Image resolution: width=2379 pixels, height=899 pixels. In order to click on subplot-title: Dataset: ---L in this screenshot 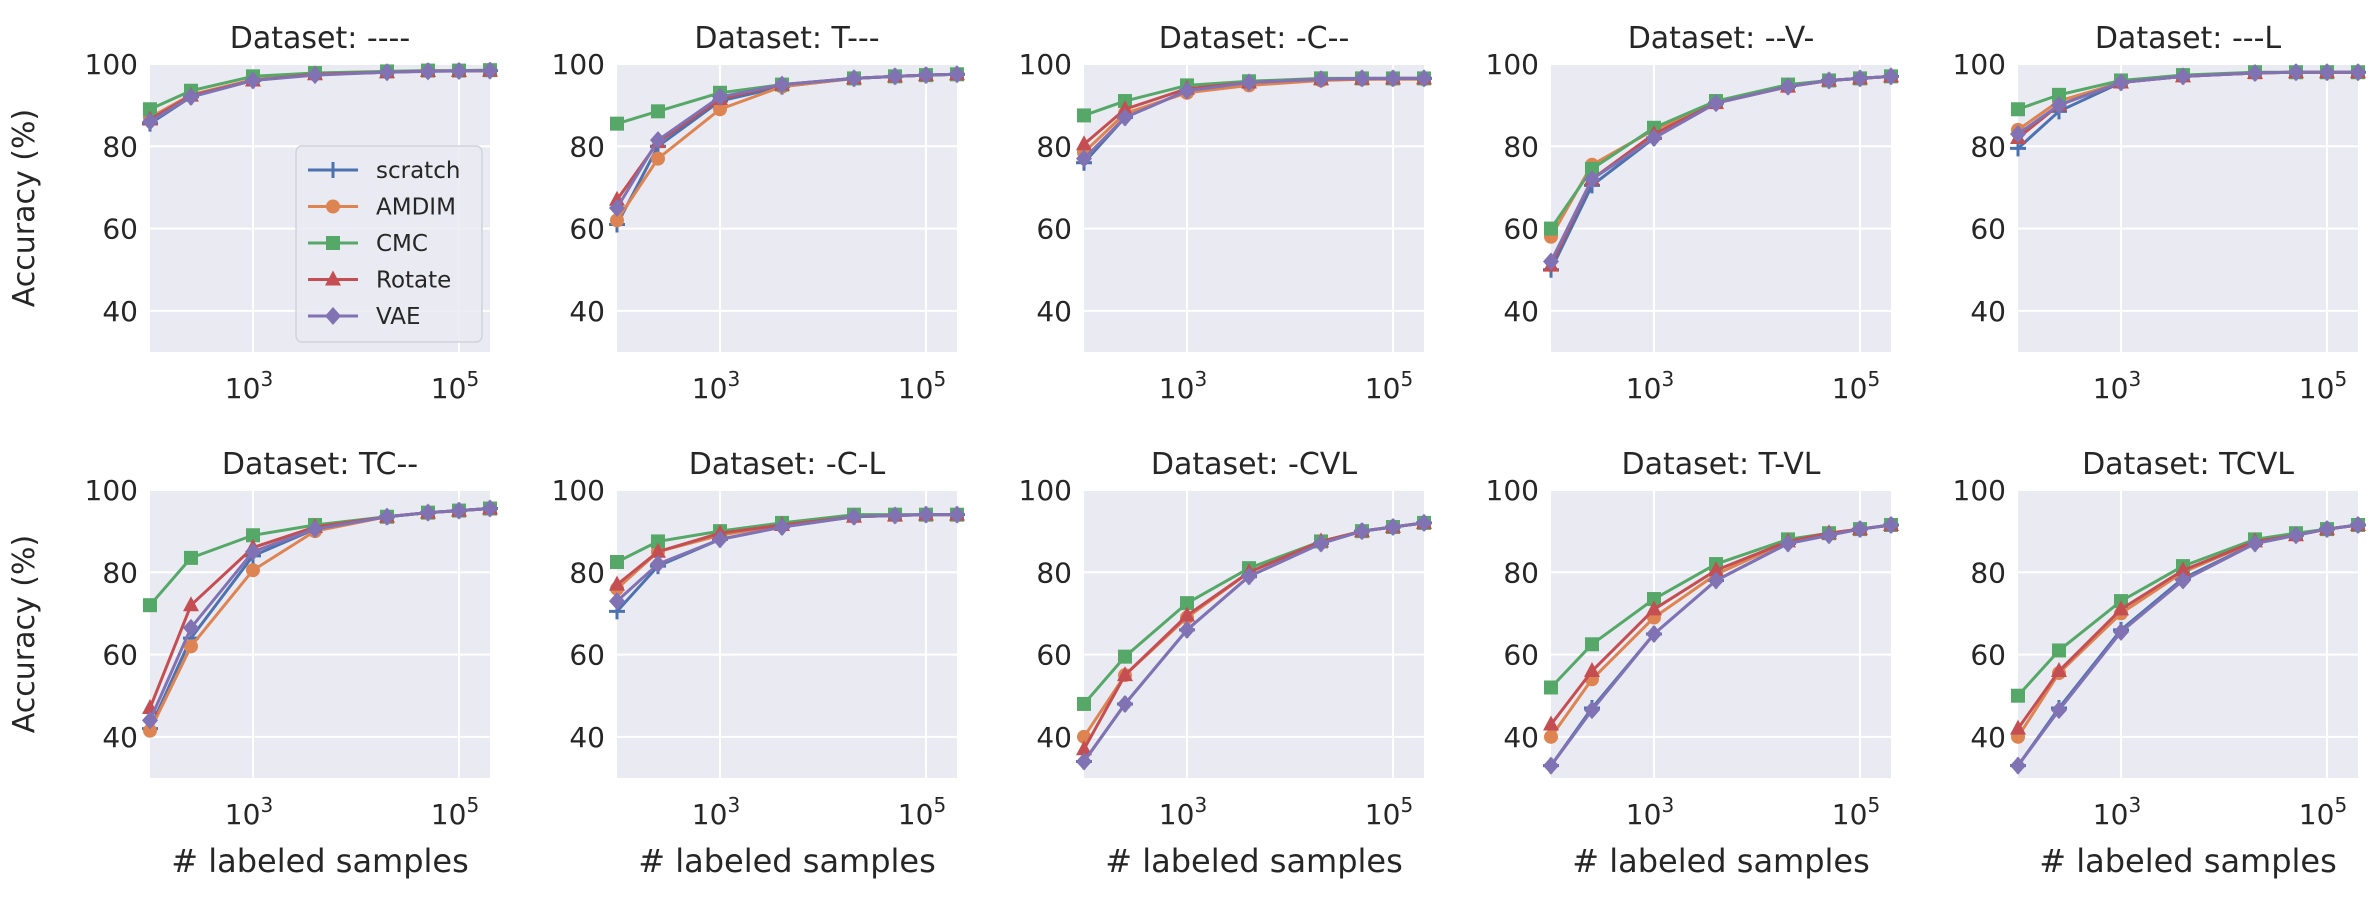, I will do `click(2188, 38)`.